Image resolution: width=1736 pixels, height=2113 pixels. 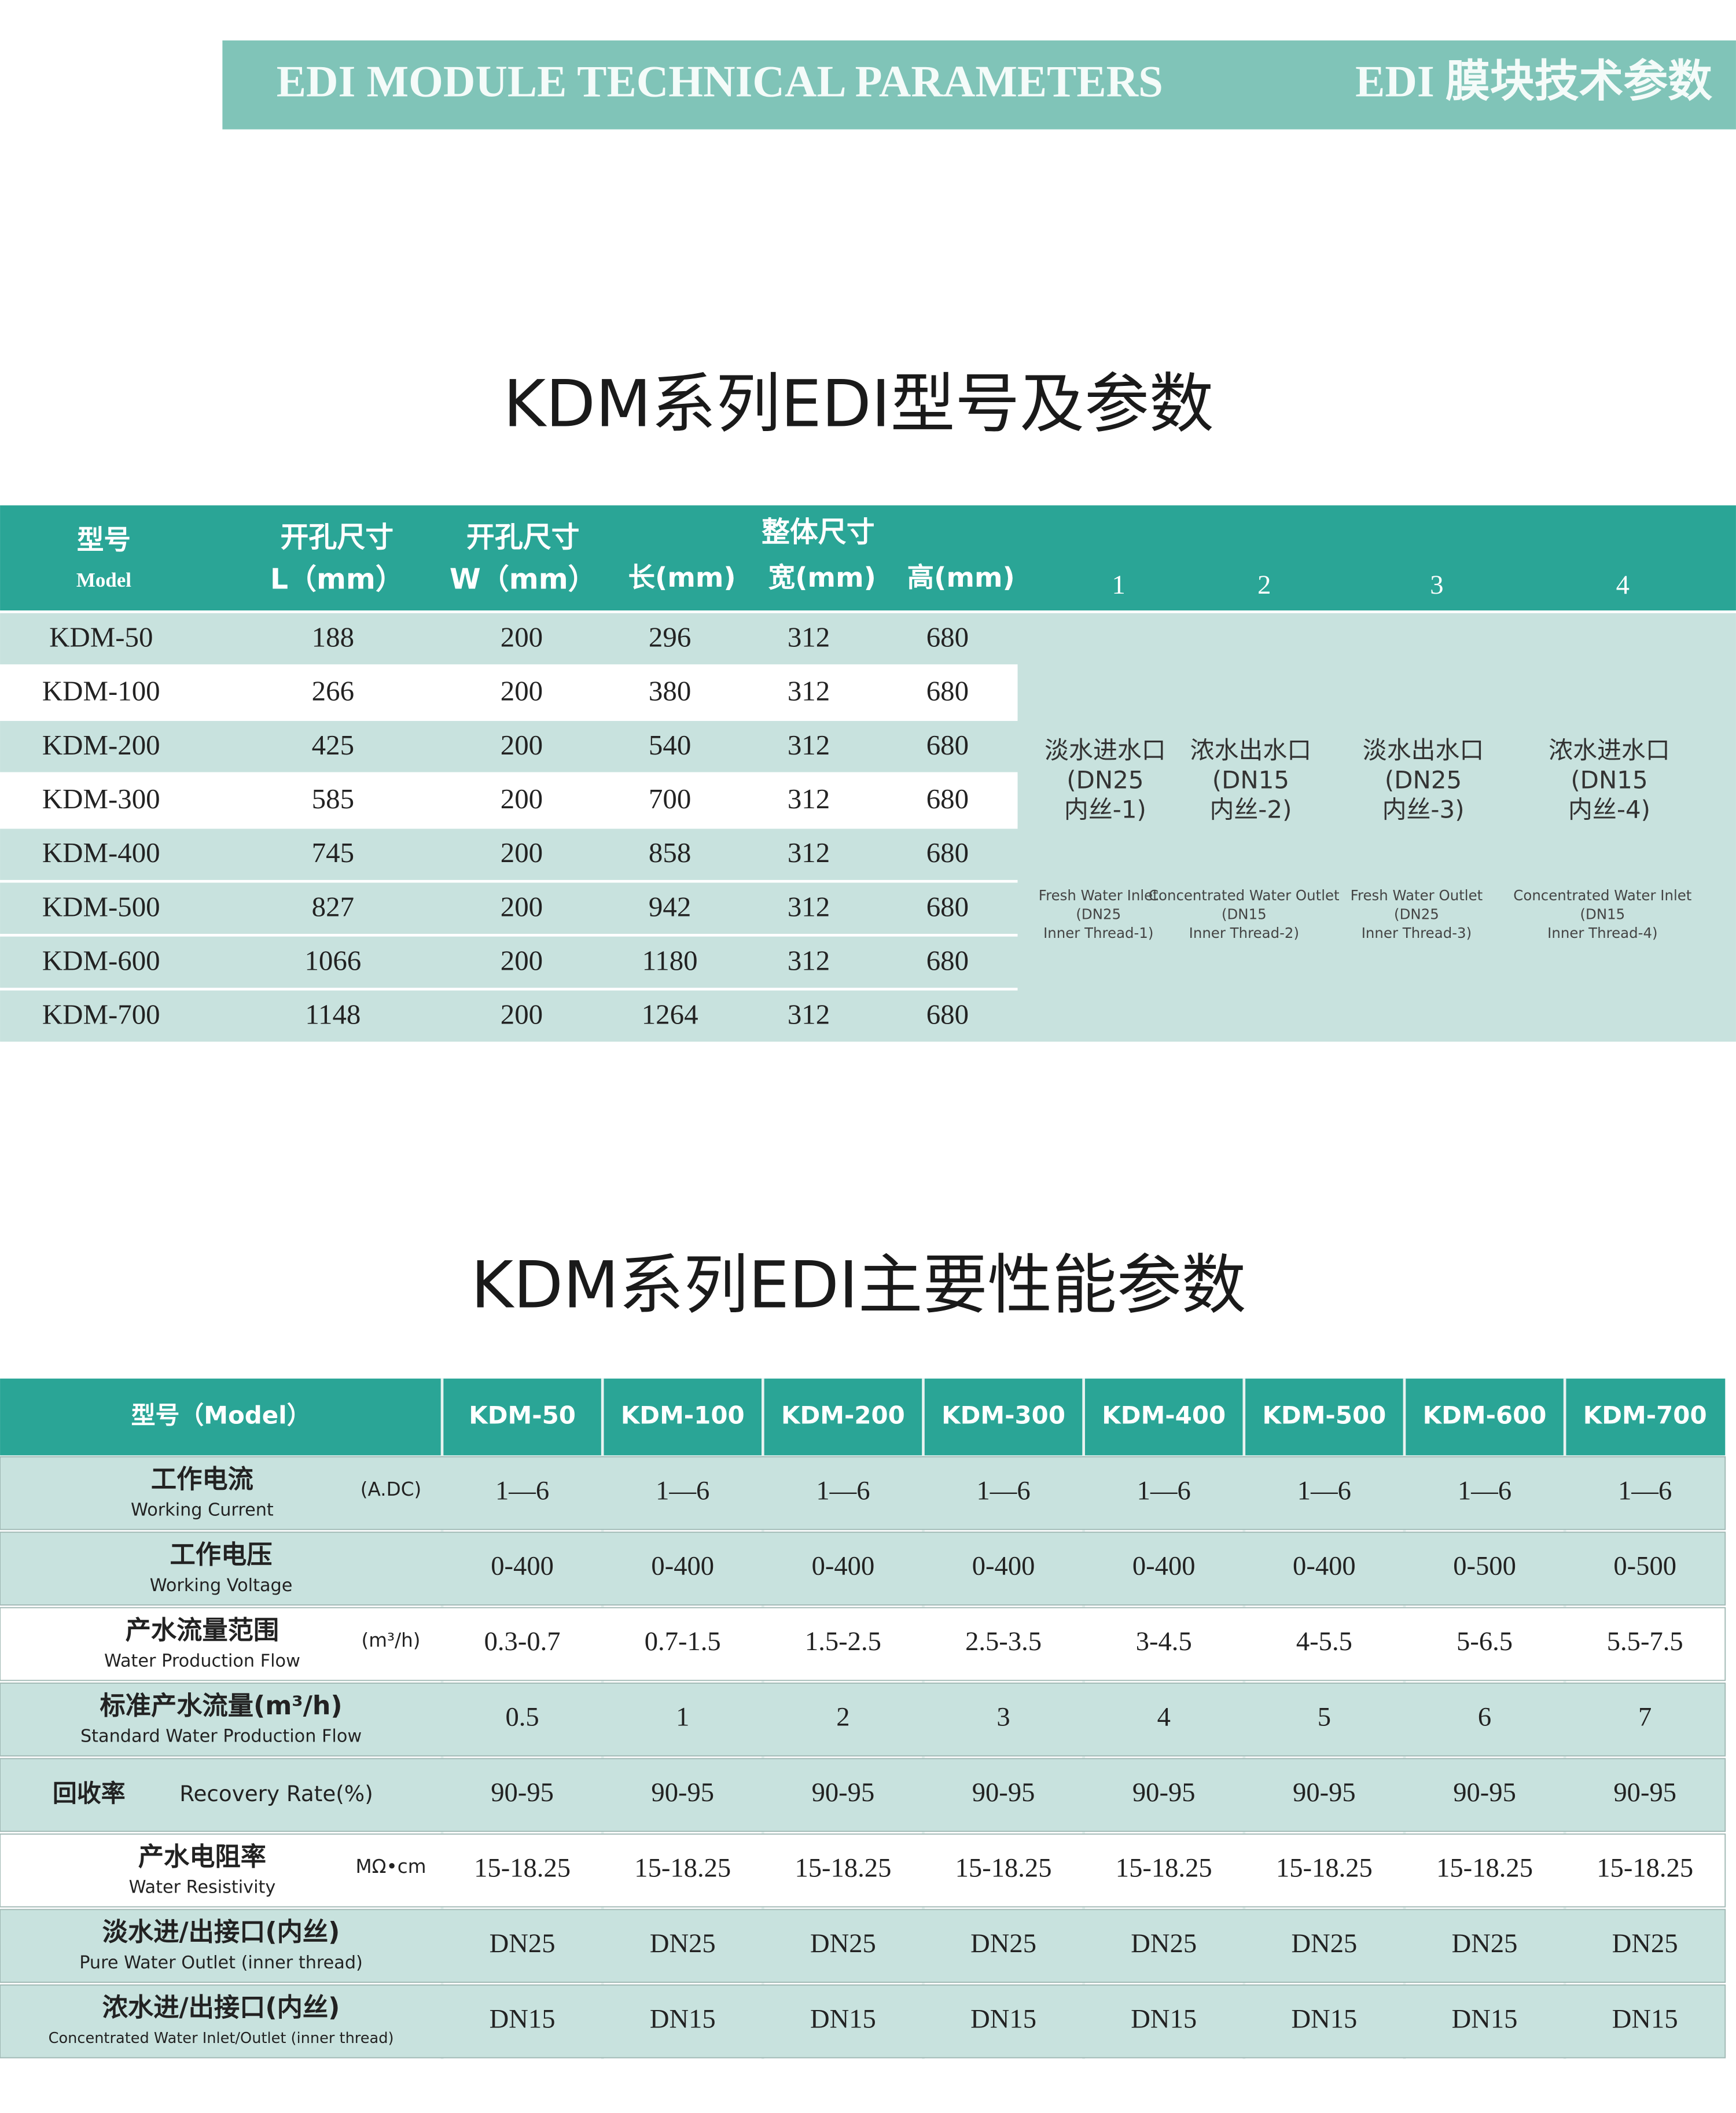 What do you see at coordinates (221, 1963) in the screenshot?
I see `row-label-en: Pure Water Outlet (inner thread)` at bounding box center [221, 1963].